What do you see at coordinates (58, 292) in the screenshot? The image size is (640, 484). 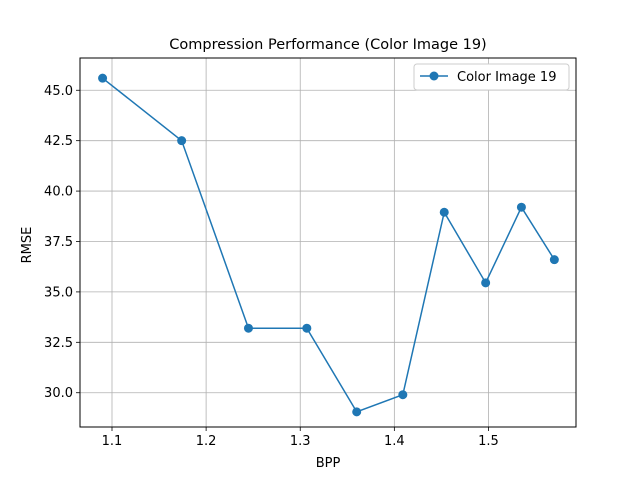 I see `y-tick-label: 35.0` at bounding box center [58, 292].